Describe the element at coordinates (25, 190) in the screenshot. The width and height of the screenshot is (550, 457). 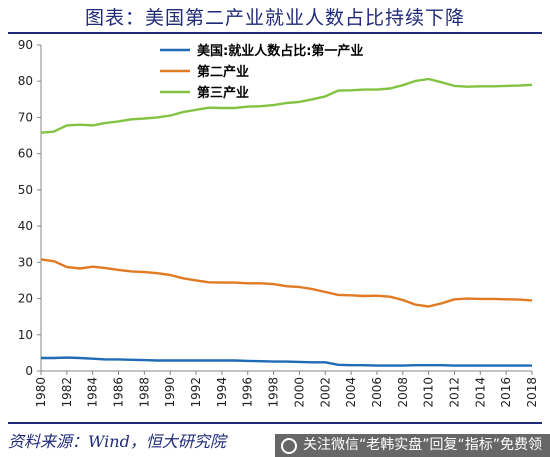
I see `y-tick-label: 50` at that location.